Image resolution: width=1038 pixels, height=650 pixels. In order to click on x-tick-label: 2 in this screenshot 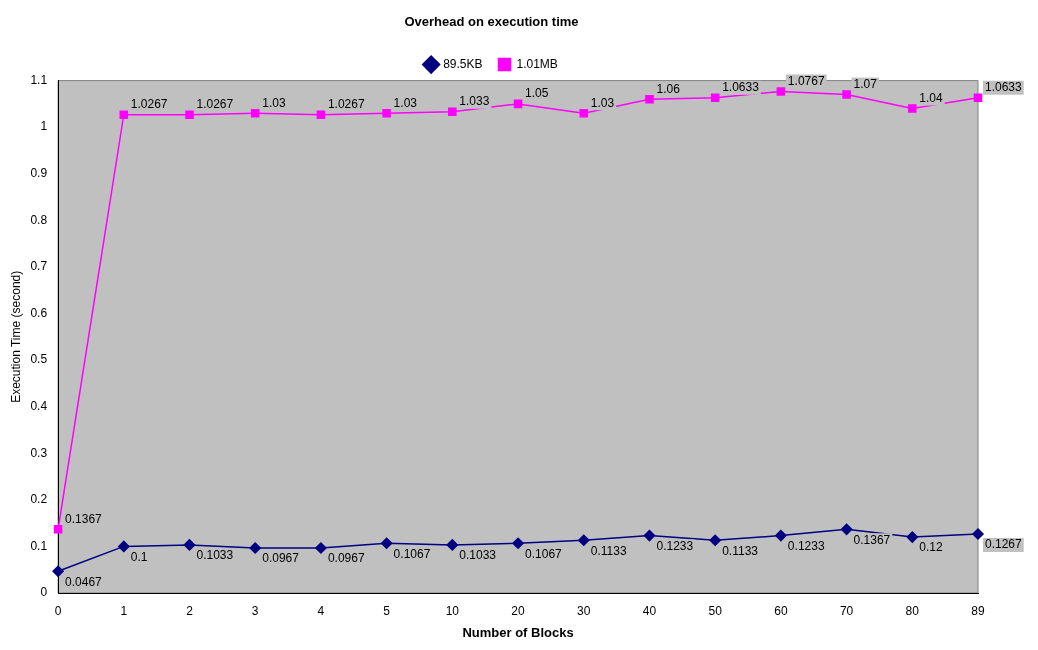, I will do `click(190, 610)`.